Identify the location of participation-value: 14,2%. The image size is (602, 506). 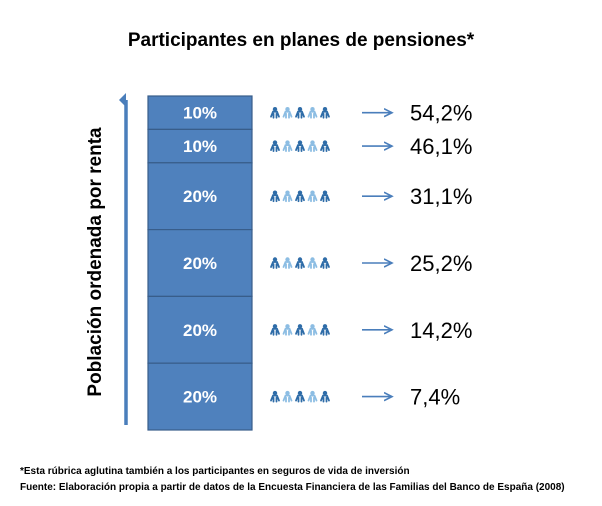
(441, 330).